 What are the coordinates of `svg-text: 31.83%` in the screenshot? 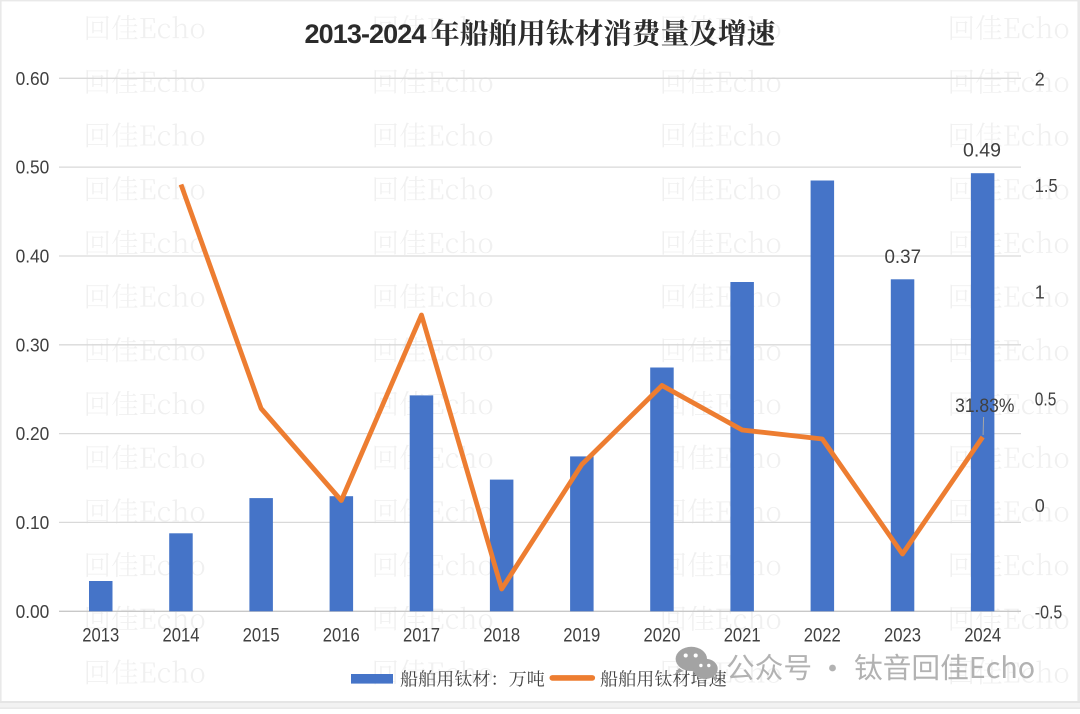 It's located at (984, 406).